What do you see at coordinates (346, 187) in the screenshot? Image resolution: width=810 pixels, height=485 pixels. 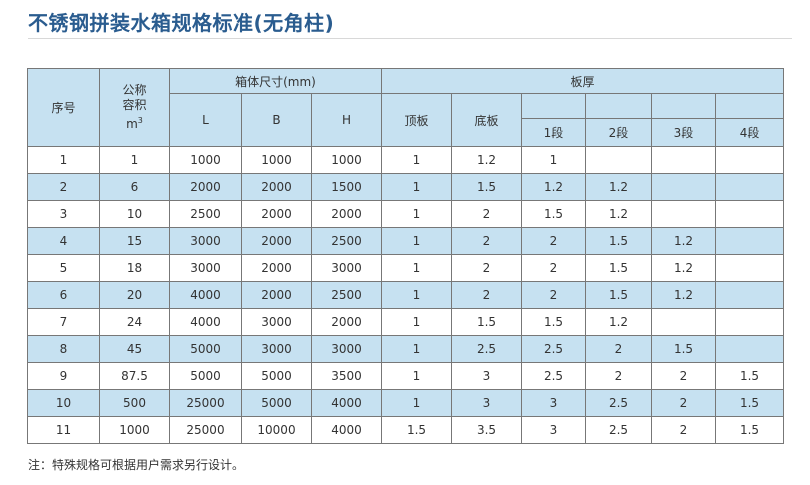 I see `cell-H: 1500` at bounding box center [346, 187].